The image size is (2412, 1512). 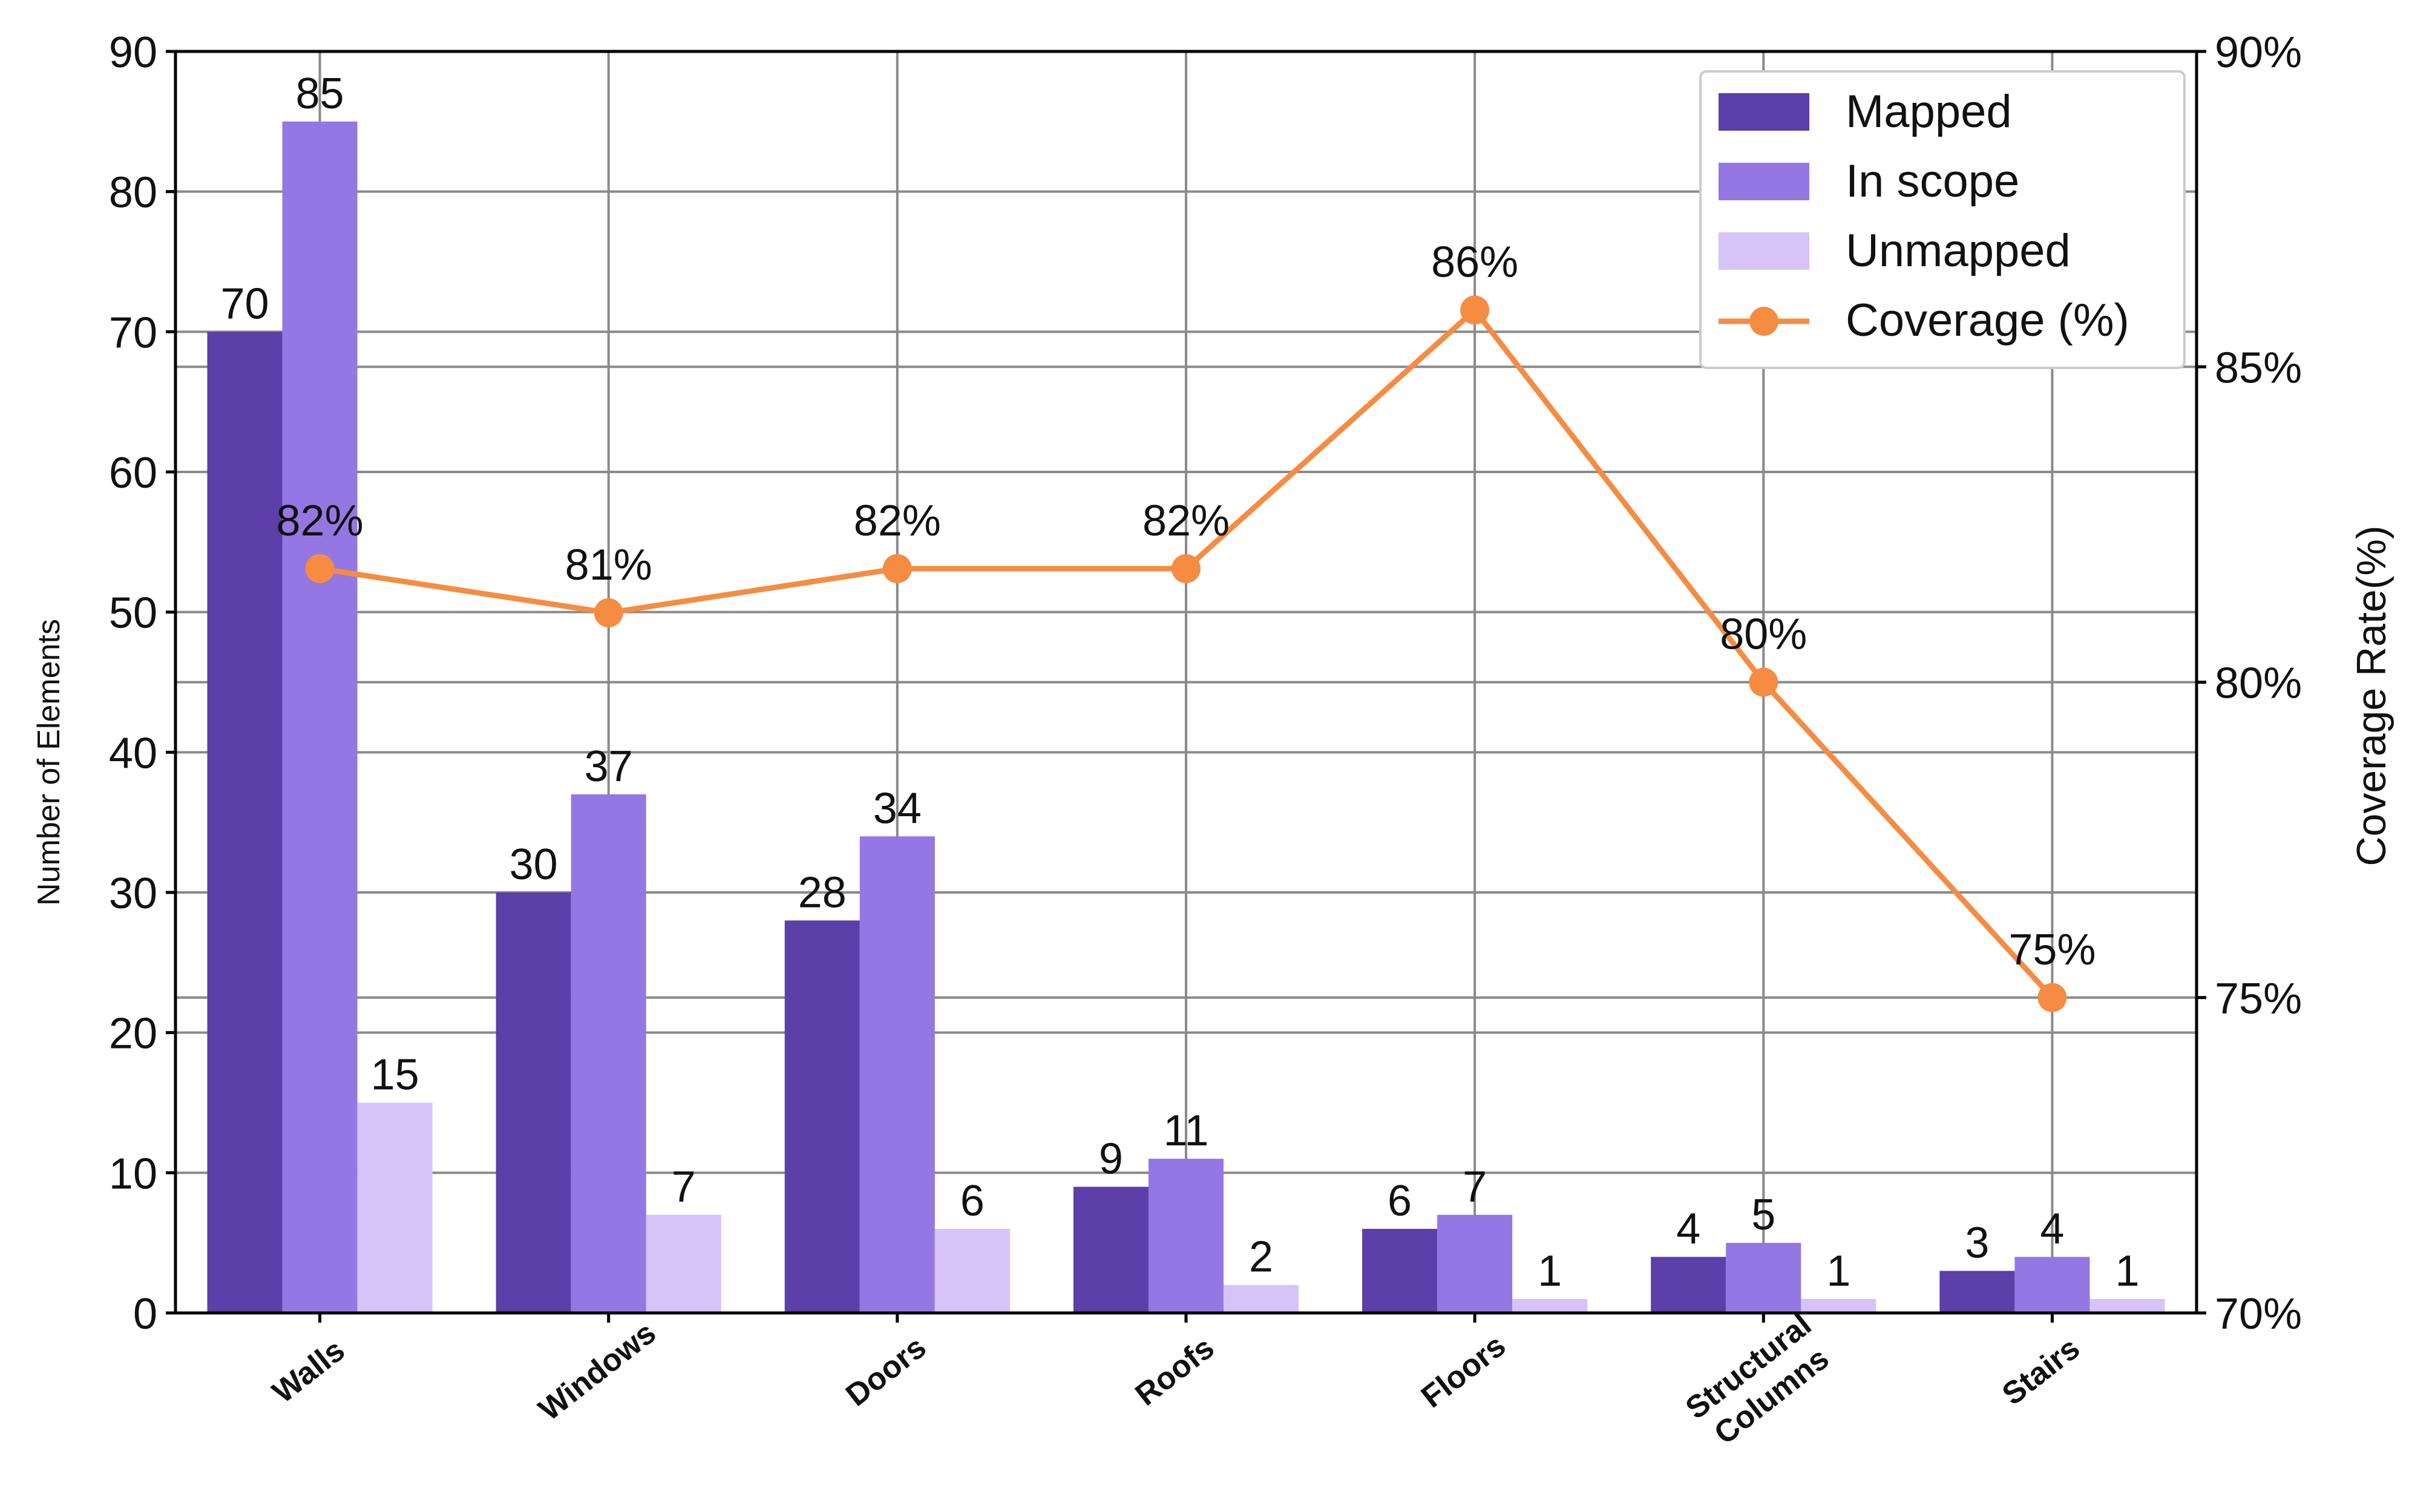 What do you see at coordinates (1763, 634) in the screenshot?
I see `coverage-value-label: 80%` at bounding box center [1763, 634].